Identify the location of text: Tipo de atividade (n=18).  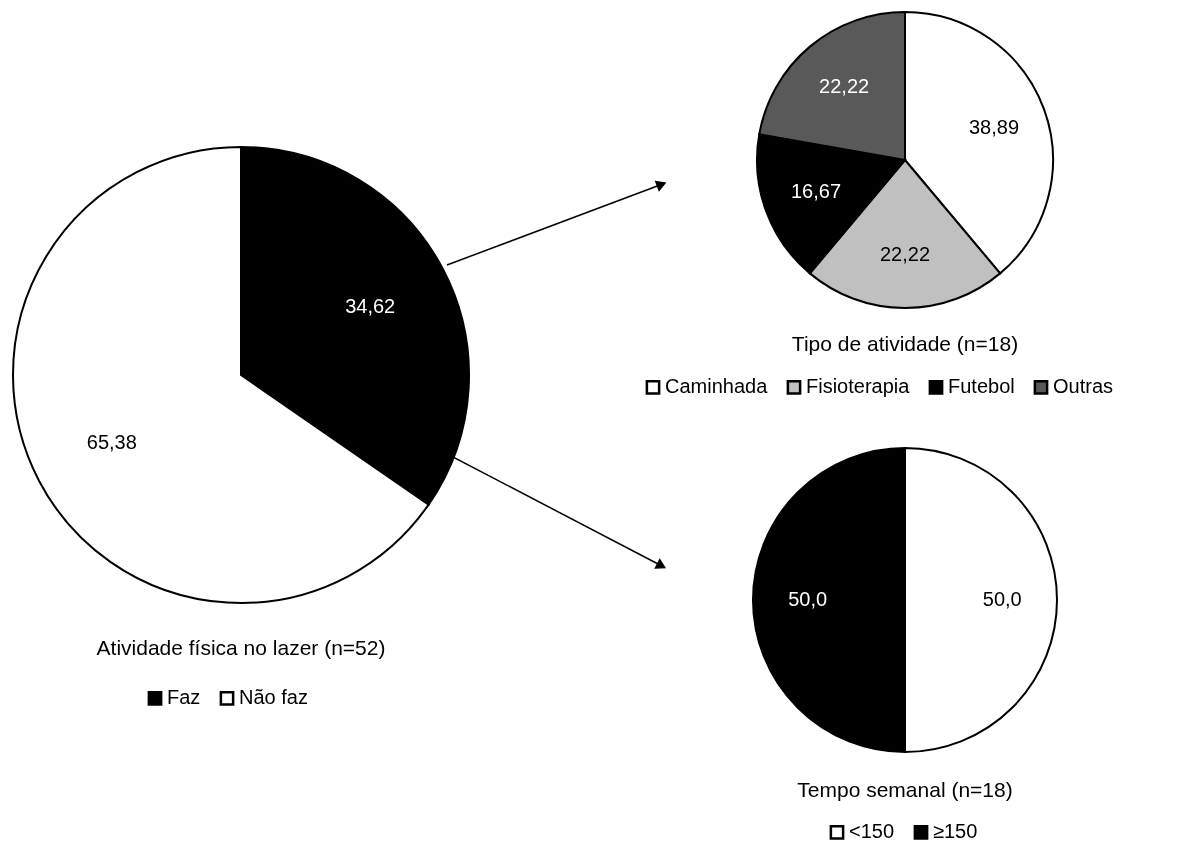
(905, 343).